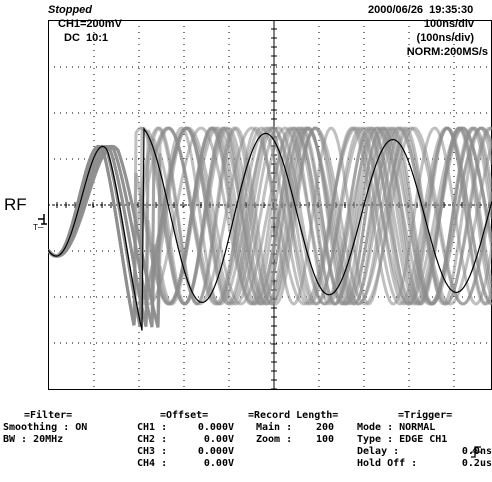 Image resolution: width=492 pixels, height=482 pixels. What do you see at coordinates (324, 427) in the screenshot?
I see `record-main-value: 200` at bounding box center [324, 427].